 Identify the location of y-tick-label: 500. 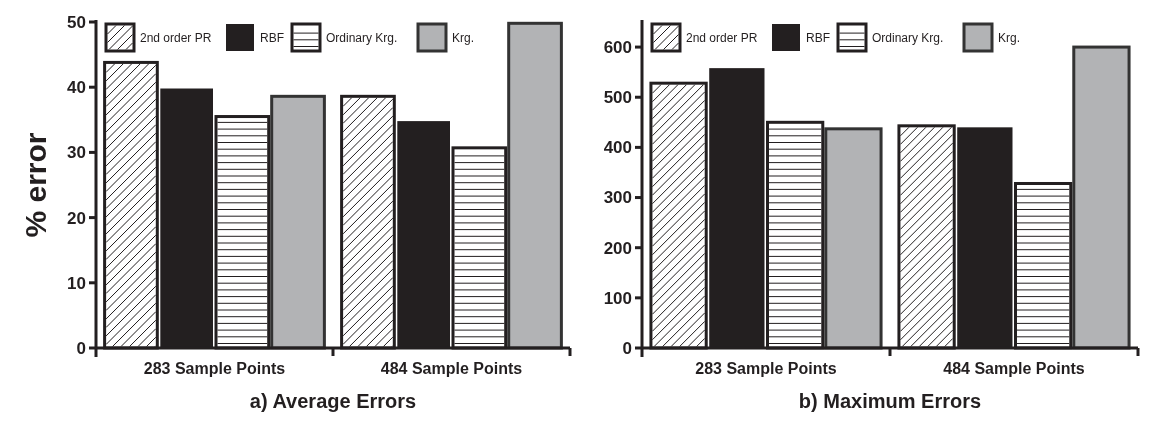
(617, 98).